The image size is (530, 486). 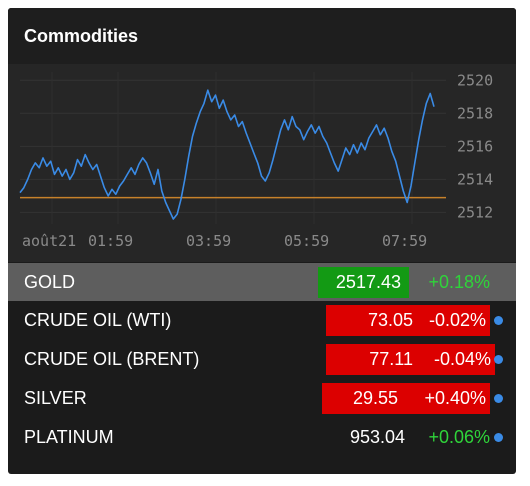 What do you see at coordinates (458, 359) in the screenshot?
I see `commodity-change: -0.04%` at bounding box center [458, 359].